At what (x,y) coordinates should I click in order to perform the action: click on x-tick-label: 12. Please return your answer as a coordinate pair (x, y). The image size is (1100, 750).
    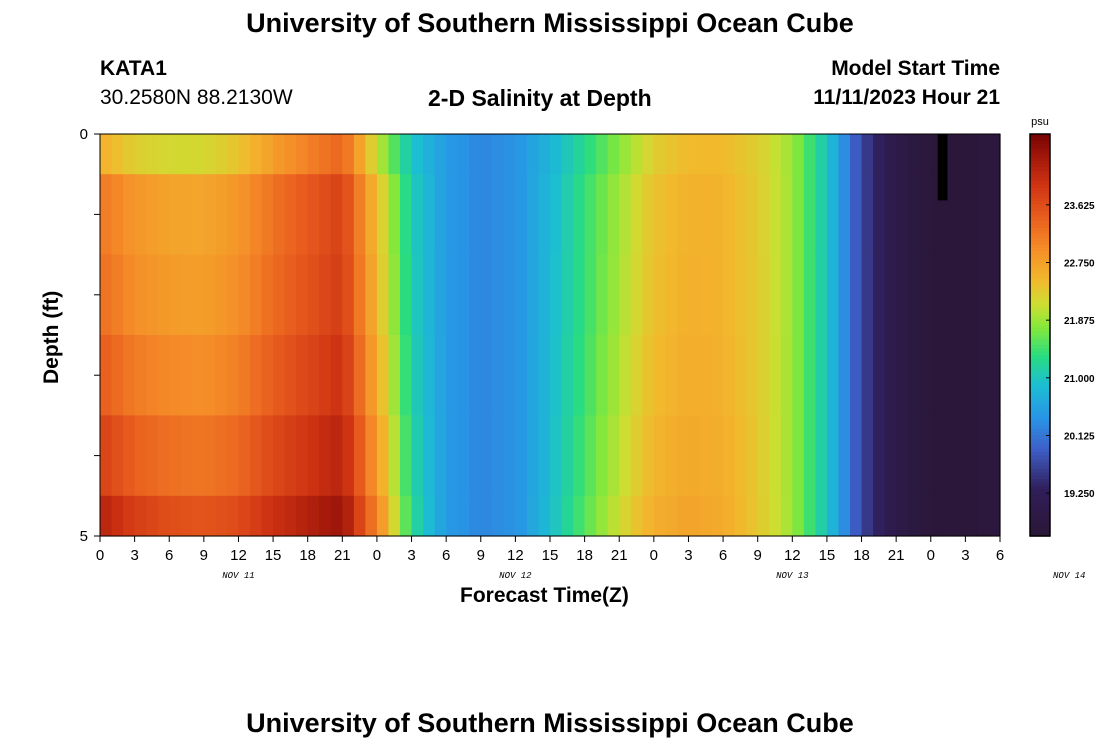
    Looking at the image, I should click on (792, 555).